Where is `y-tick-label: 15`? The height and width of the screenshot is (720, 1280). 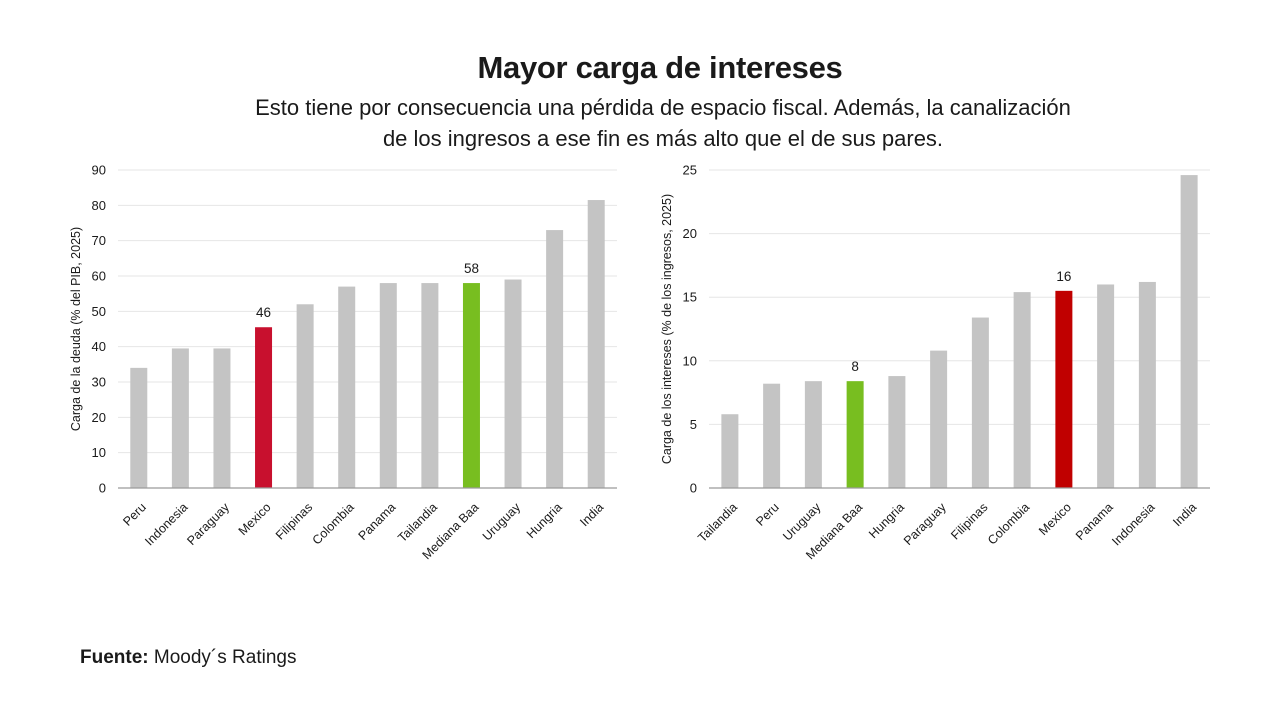
y-tick-label: 15 is located at coordinates (690, 297).